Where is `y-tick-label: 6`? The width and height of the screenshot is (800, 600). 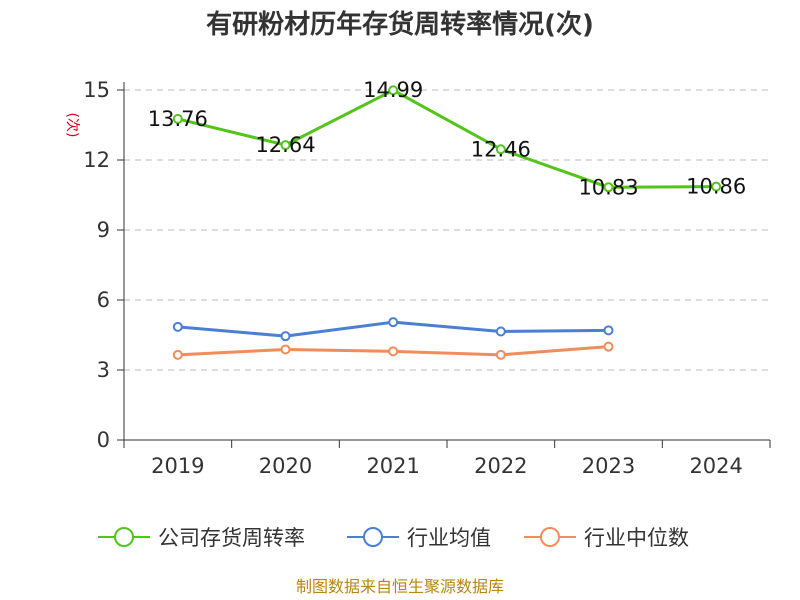
y-tick-label: 6 is located at coordinates (103, 300).